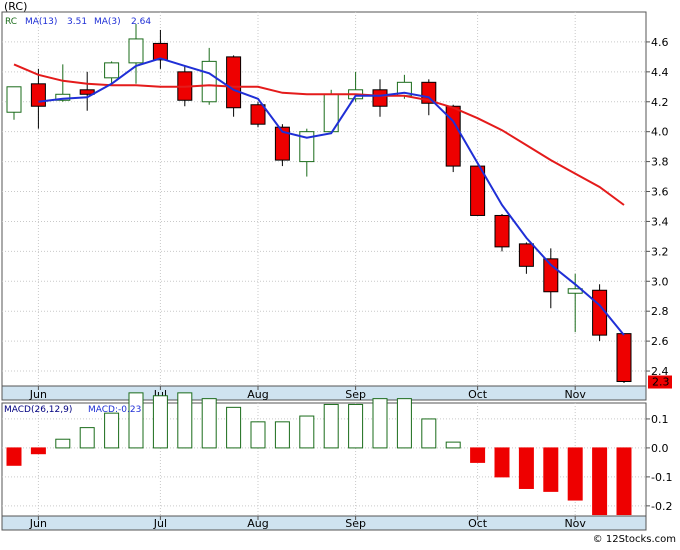  What do you see at coordinates (160, 523) in the screenshot?
I see `macd-x-tick-label: Jul` at bounding box center [160, 523].